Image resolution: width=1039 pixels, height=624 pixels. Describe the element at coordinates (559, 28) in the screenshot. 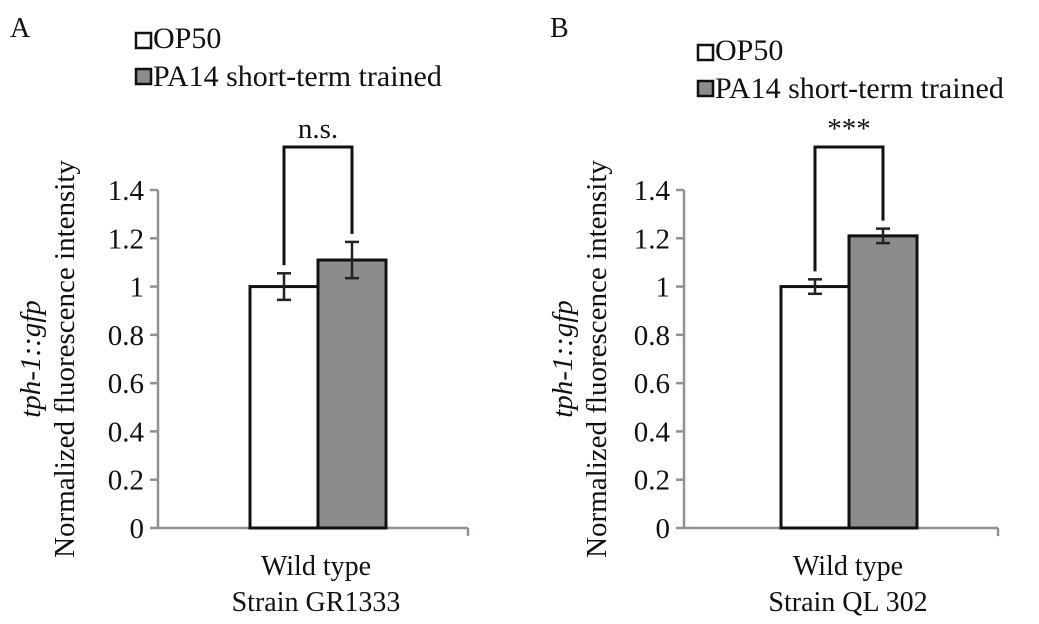

I see `panel-label: B` at that location.